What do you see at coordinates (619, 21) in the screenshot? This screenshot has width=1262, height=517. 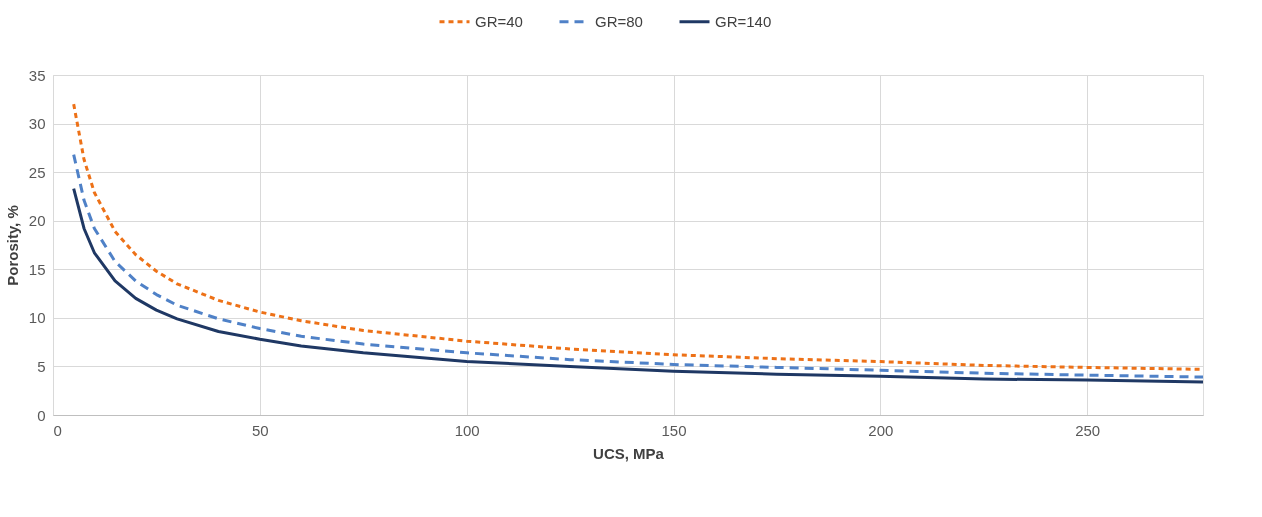 I see `legend-label: GR=80` at bounding box center [619, 21].